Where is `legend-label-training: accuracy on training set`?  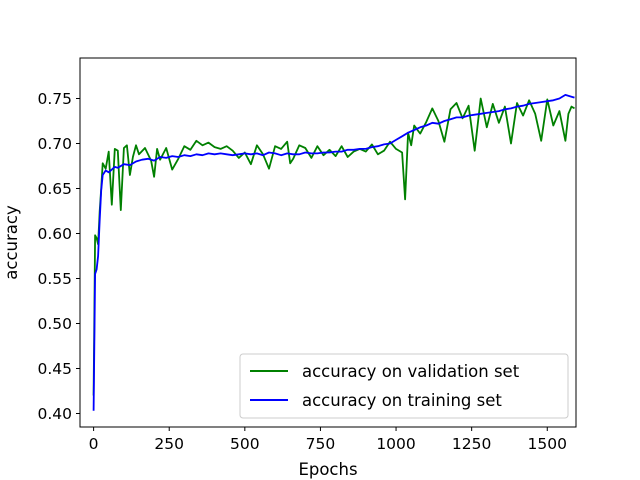 legend-label-training: accuracy on training set is located at coordinates (402, 400).